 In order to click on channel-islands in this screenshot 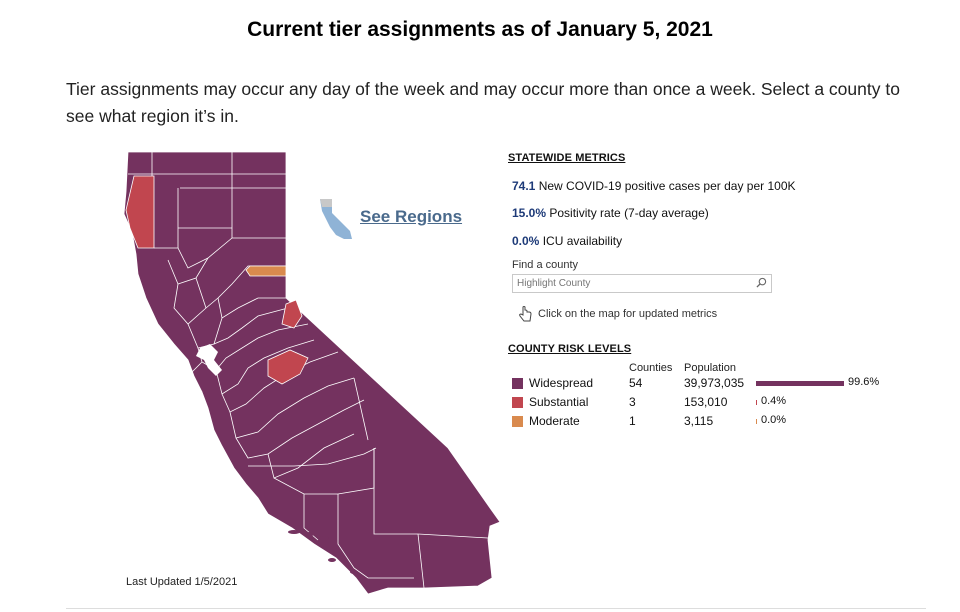, I will do `click(323, 552)`.